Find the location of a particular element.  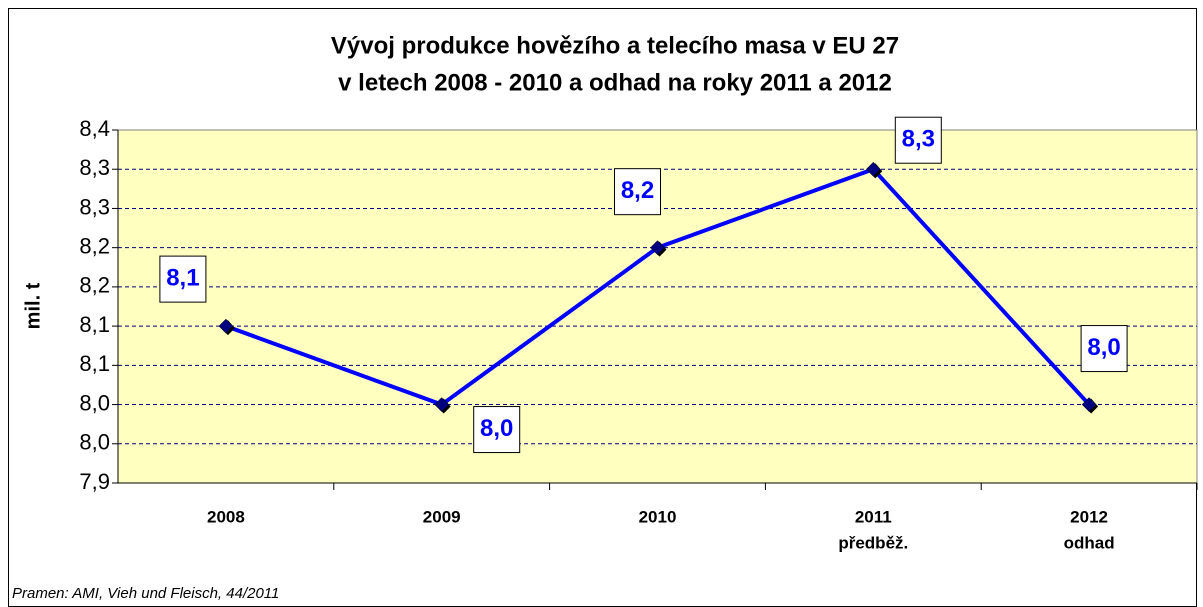

x-tick-label: 2009 is located at coordinates (442, 516).